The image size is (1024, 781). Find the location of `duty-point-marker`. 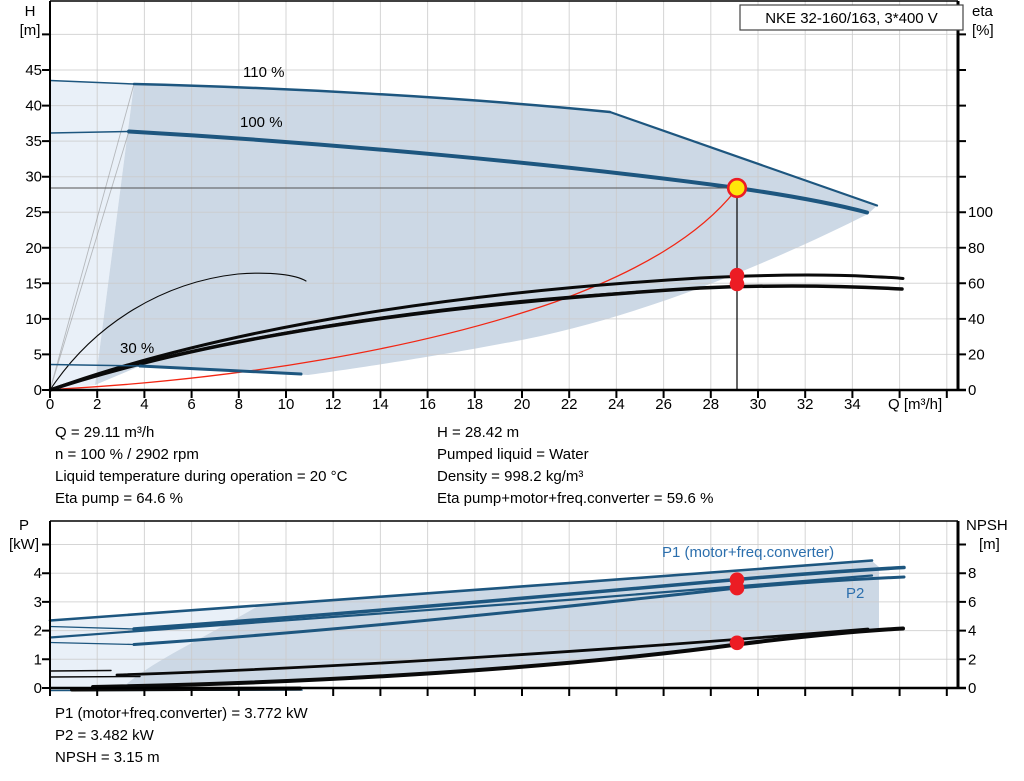

duty-point-marker is located at coordinates (737, 188).